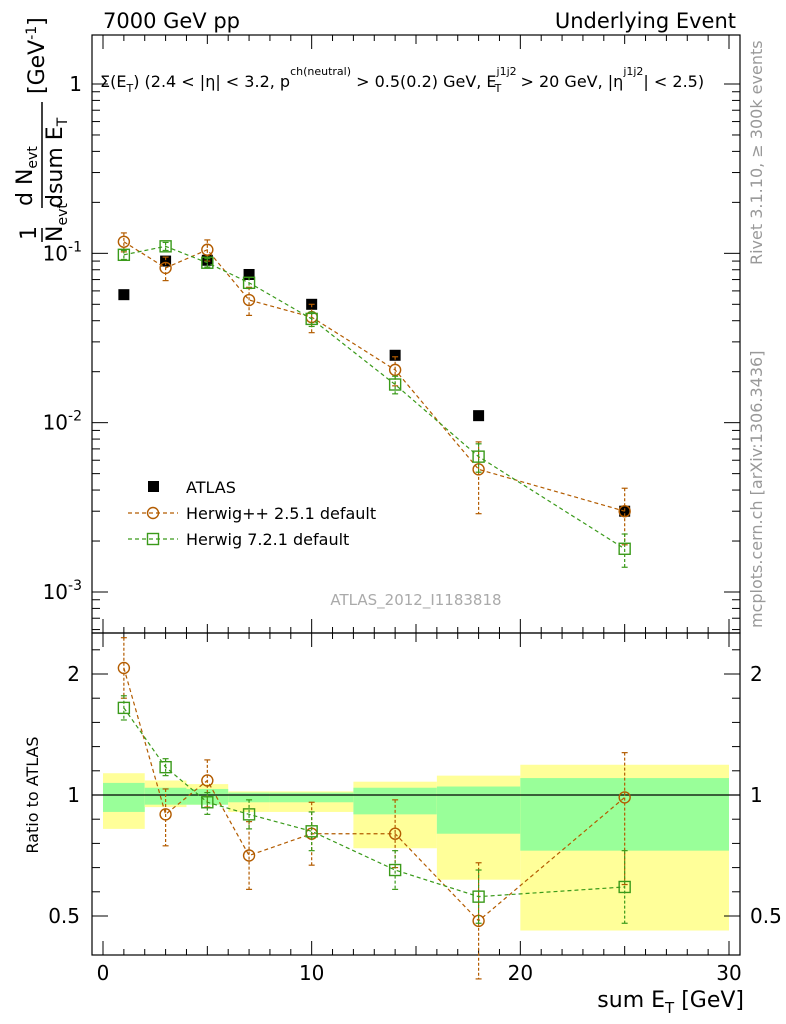 Image resolution: width=786 pixels, height=1024 pixels. What do you see at coordinates (171, 21) in the screenshot?
I see `header-left: 7000 GeV pp` at bounding box center [171, 21].